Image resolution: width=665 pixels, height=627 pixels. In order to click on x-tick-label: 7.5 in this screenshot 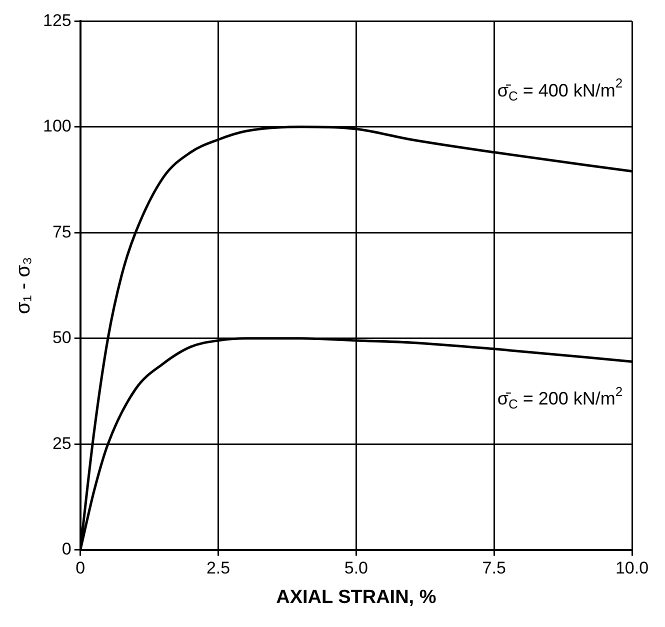, I will do `click(494, 568)`.